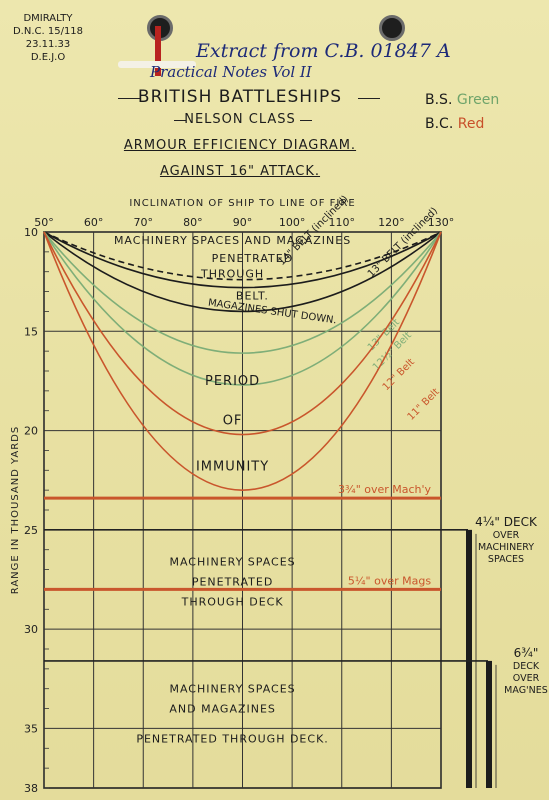 This screenshot has width=549, height=800. What do you see at coordinates (94, 222) in the screenshot?
I see `x-tick-label: 60°` at bounding box center [94, 222].